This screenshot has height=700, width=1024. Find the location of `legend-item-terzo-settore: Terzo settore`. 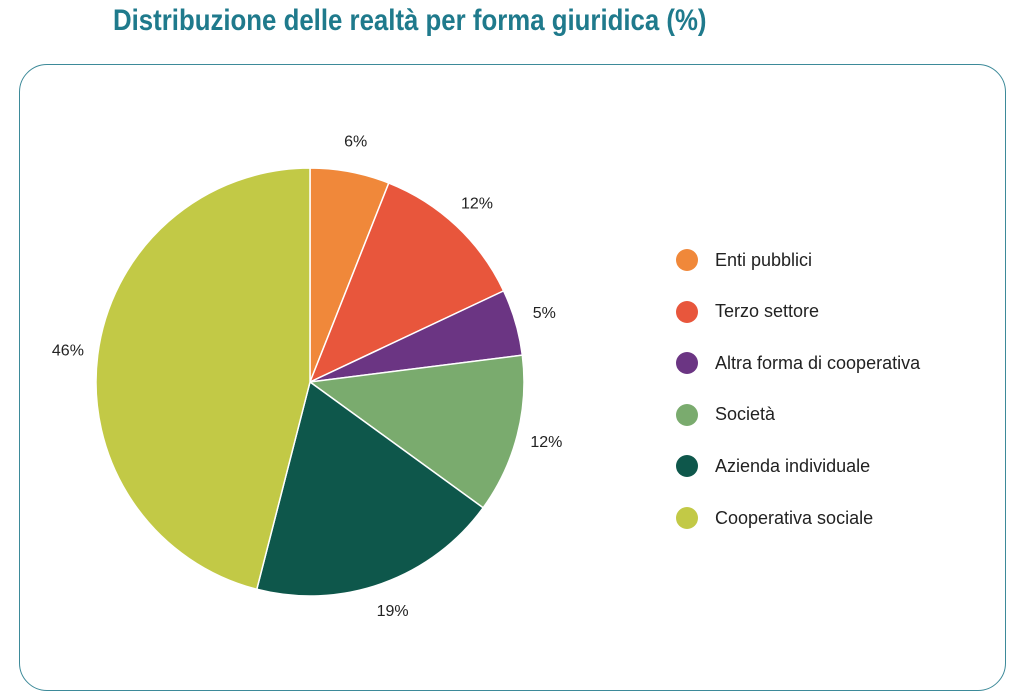

legend-item-terzo-settore: Terzo settore is located at coordinates (747, 312).